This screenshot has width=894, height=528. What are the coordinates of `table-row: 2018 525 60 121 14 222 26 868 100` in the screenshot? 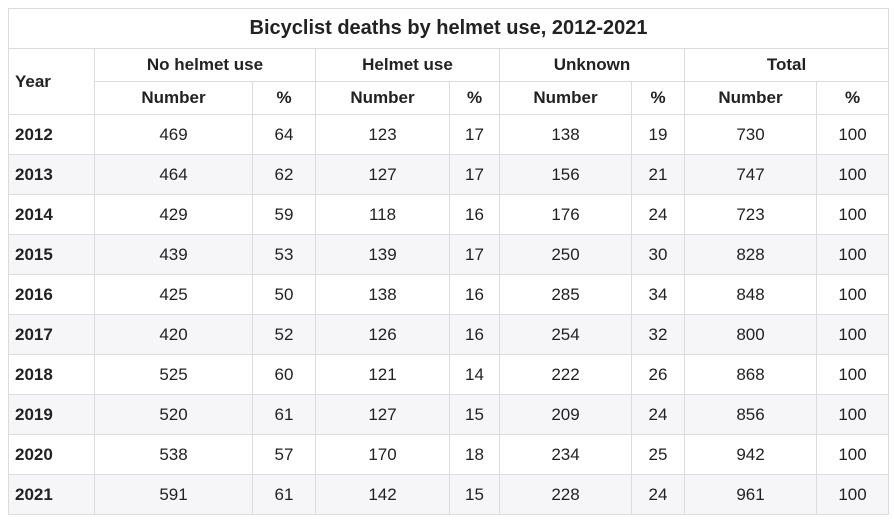 It's located at (449, 374).